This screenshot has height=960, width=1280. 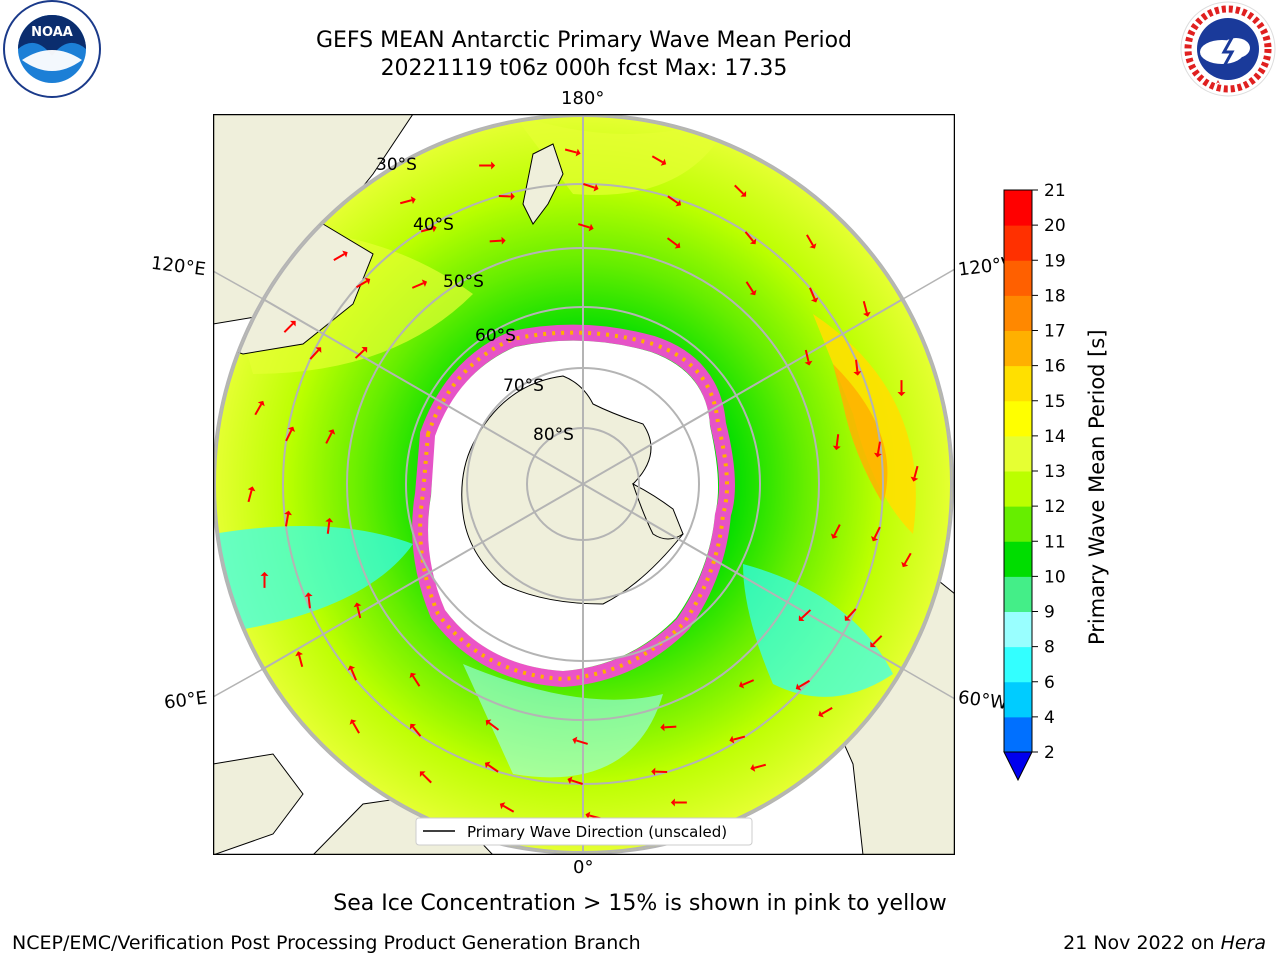 I want to click on direction-legend: Primary Wave Direction (unscaled), so click(x=584, y=831).